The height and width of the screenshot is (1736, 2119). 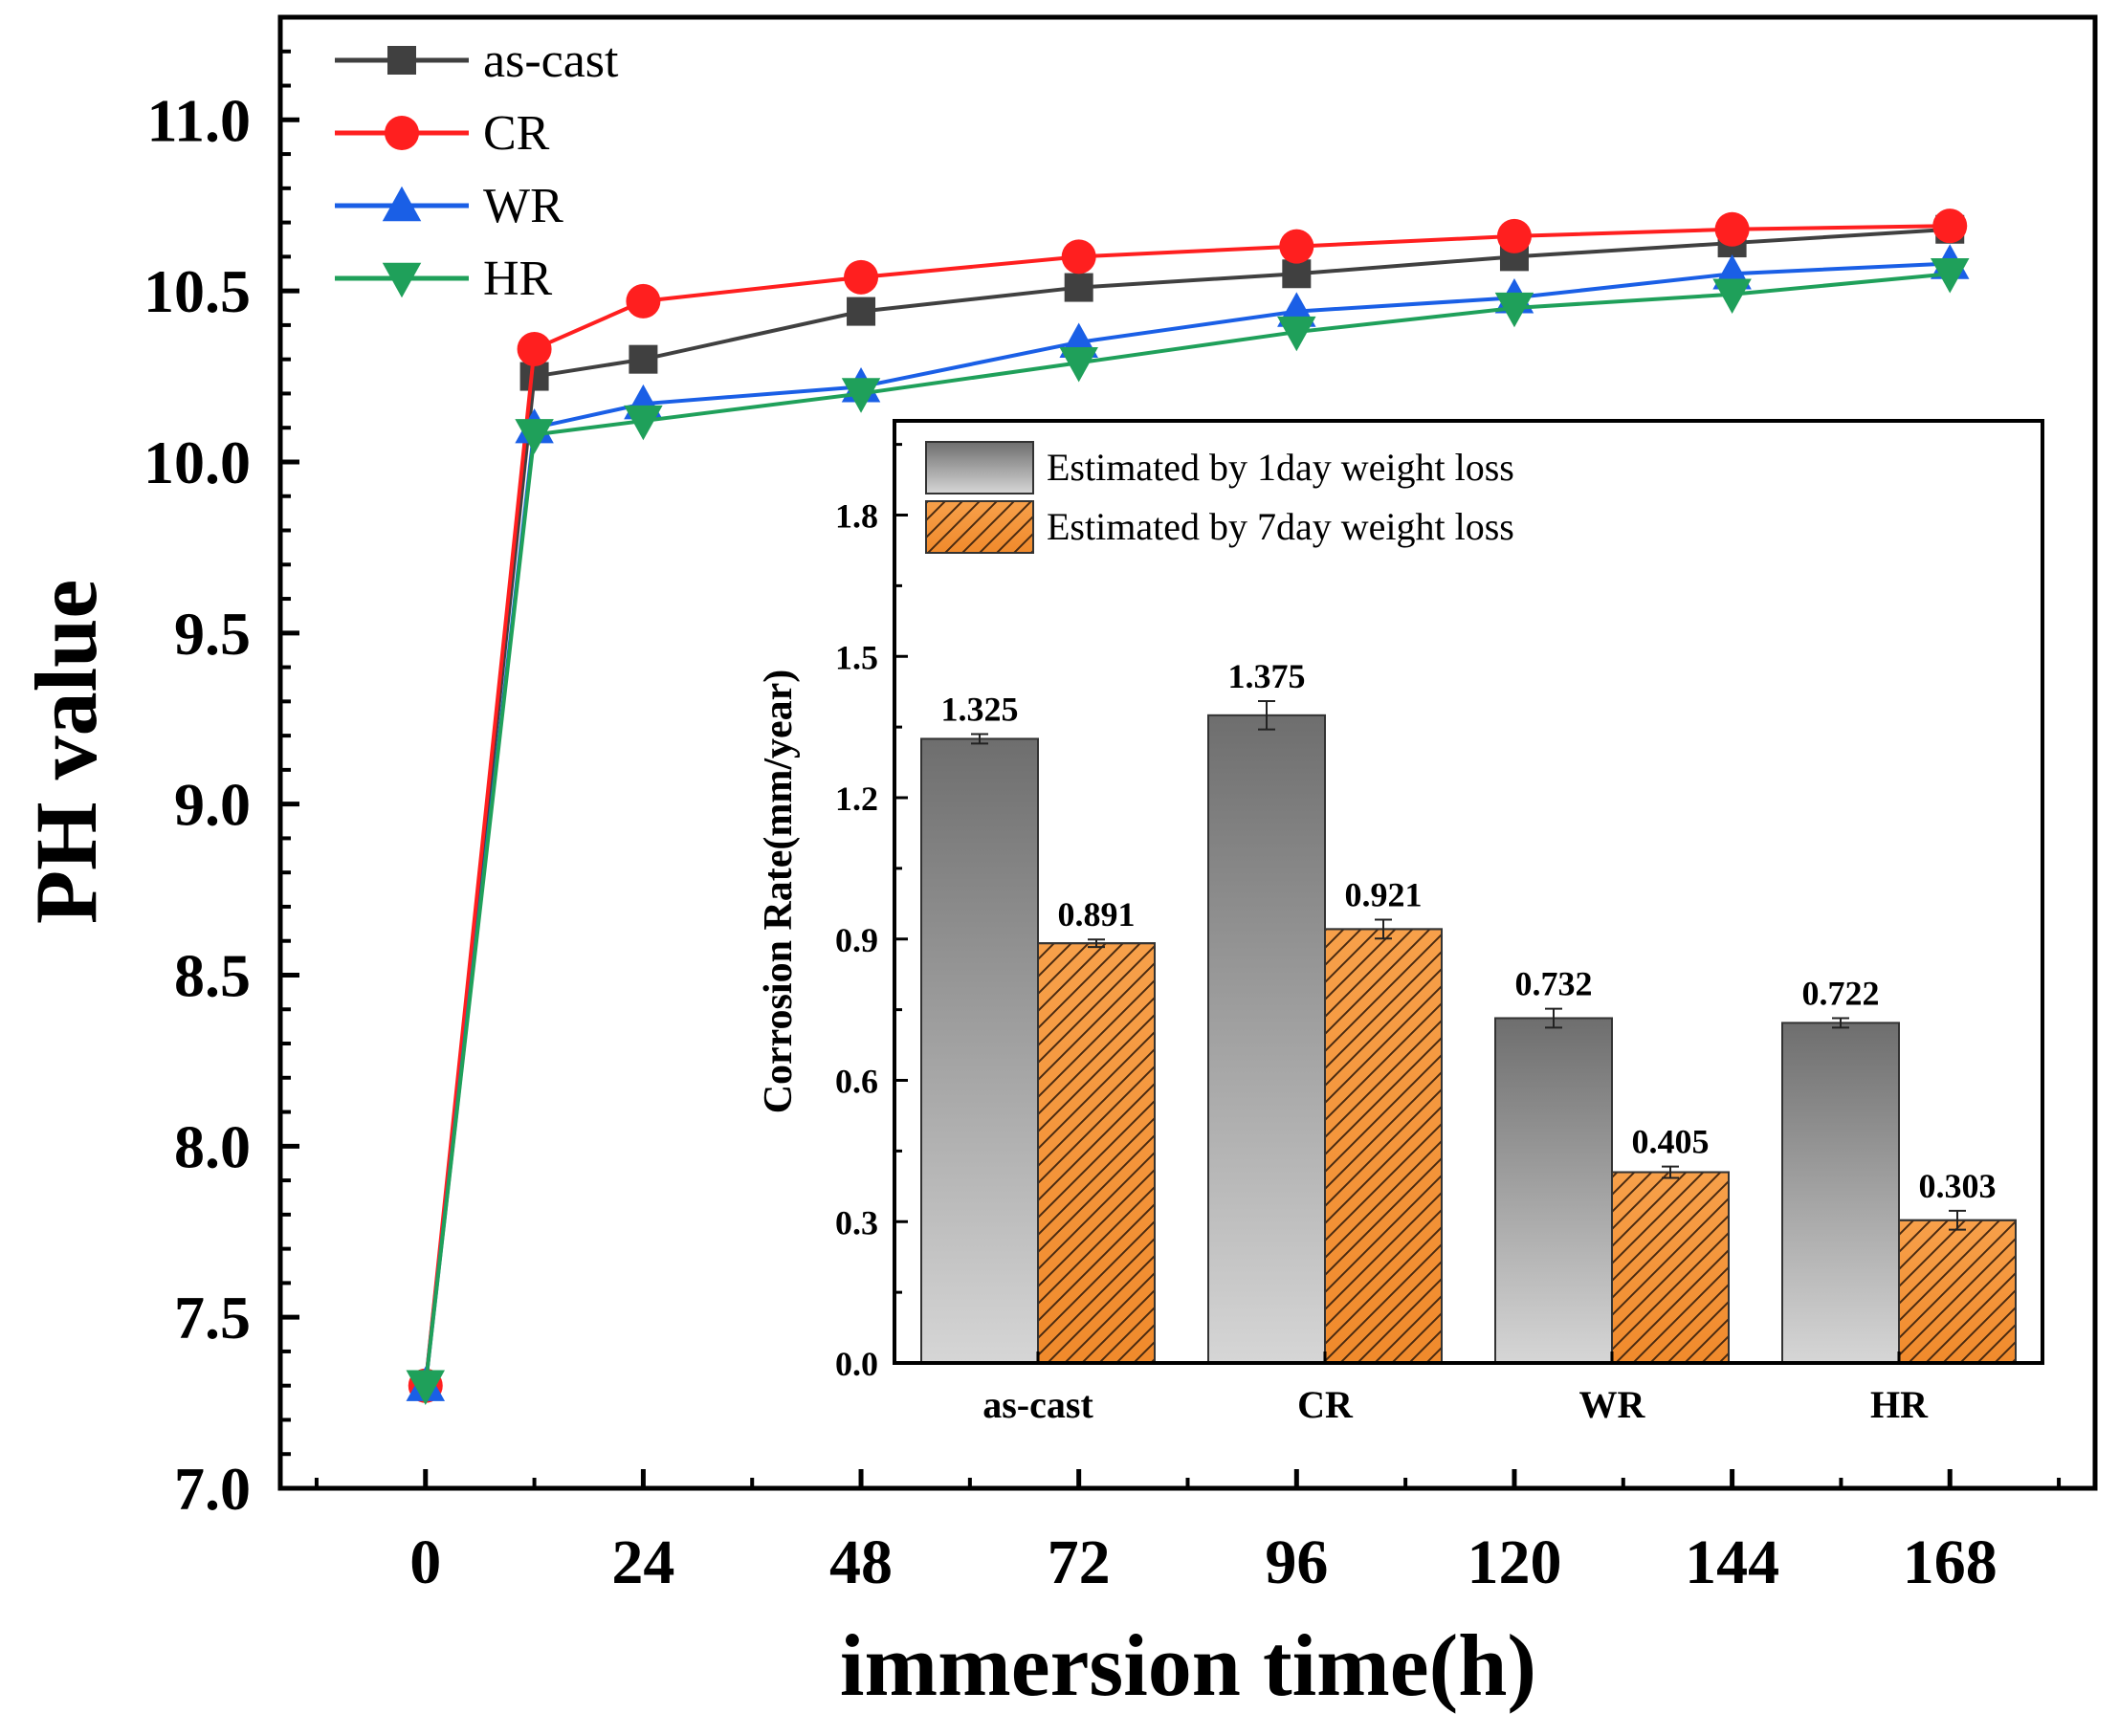 What do you see at coordinates (1840, 1193) in the screenshot?
I see `bar-1day-HR` at bounding box center [1840, 1193].